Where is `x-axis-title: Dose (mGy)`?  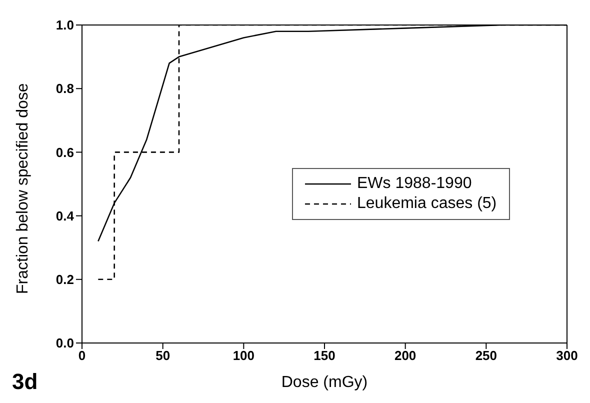
x-axis-title: Dose (mGy) is located at coordinates (324, 382).